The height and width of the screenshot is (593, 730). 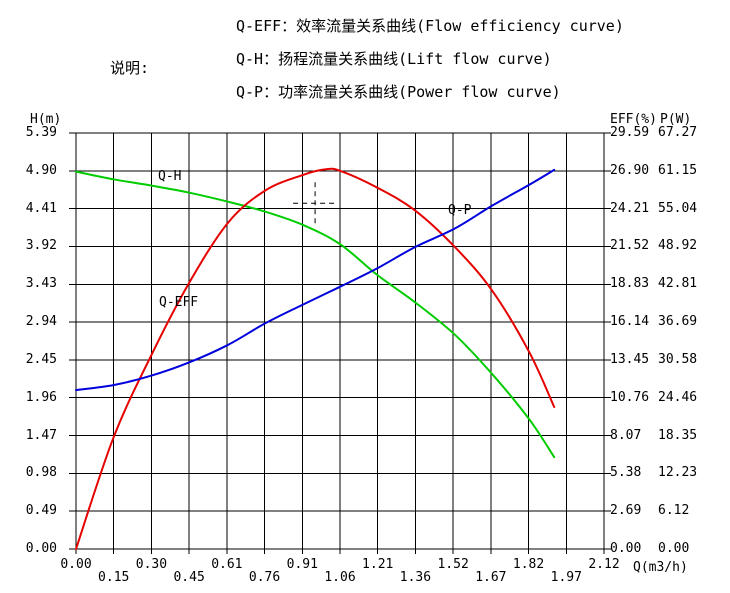 I want to click on h-axis-tick-label: 2.45, so click(x=41, y=359).